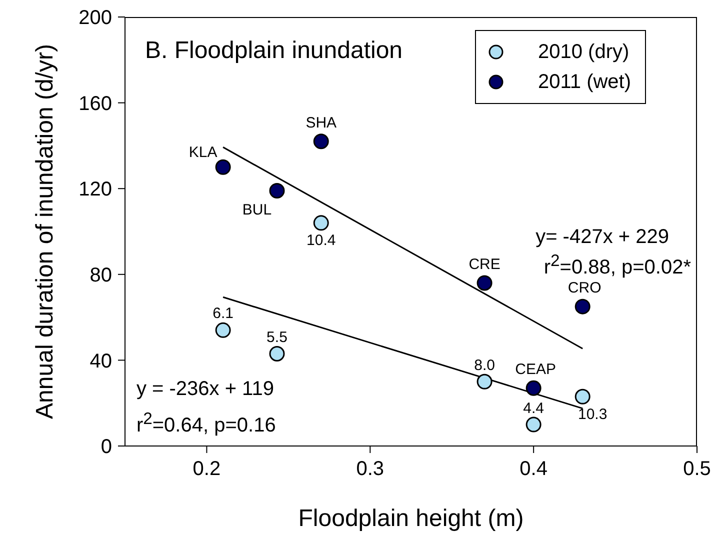  I want to click on legend-label: 2010 (dry), so click(584, 52).